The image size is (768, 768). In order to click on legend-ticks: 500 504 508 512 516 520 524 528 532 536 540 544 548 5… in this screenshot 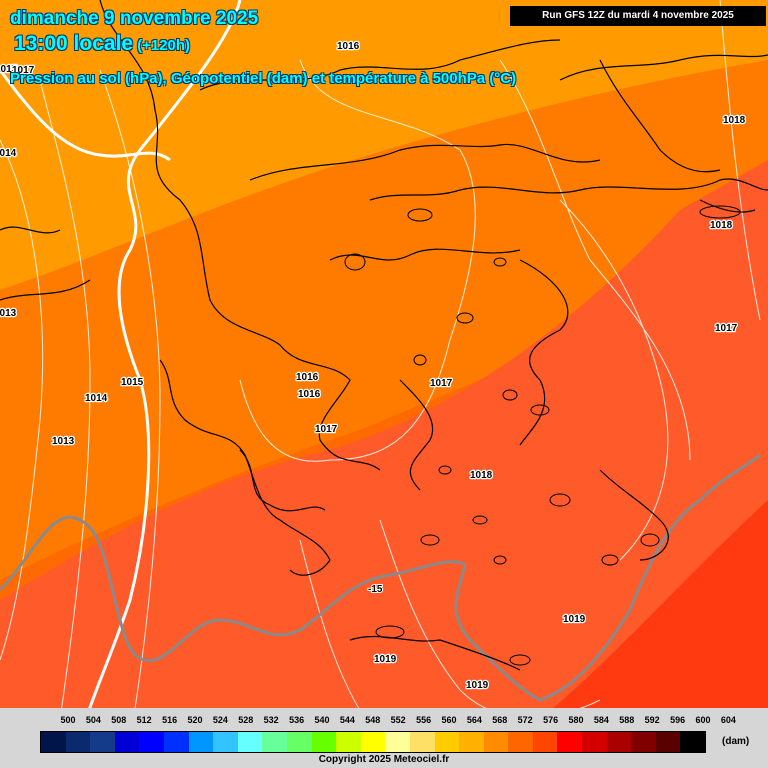, I will do `click(387, 722)`.